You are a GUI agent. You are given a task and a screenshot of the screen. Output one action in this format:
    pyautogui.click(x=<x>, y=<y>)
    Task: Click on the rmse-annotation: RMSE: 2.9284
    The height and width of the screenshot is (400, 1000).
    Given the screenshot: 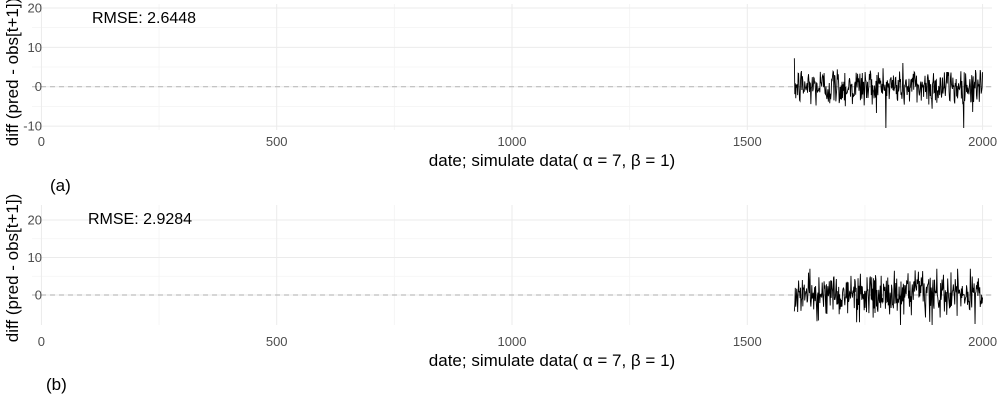 What is the action you would take?
    pyautogui.click(x=140, y=219)
    